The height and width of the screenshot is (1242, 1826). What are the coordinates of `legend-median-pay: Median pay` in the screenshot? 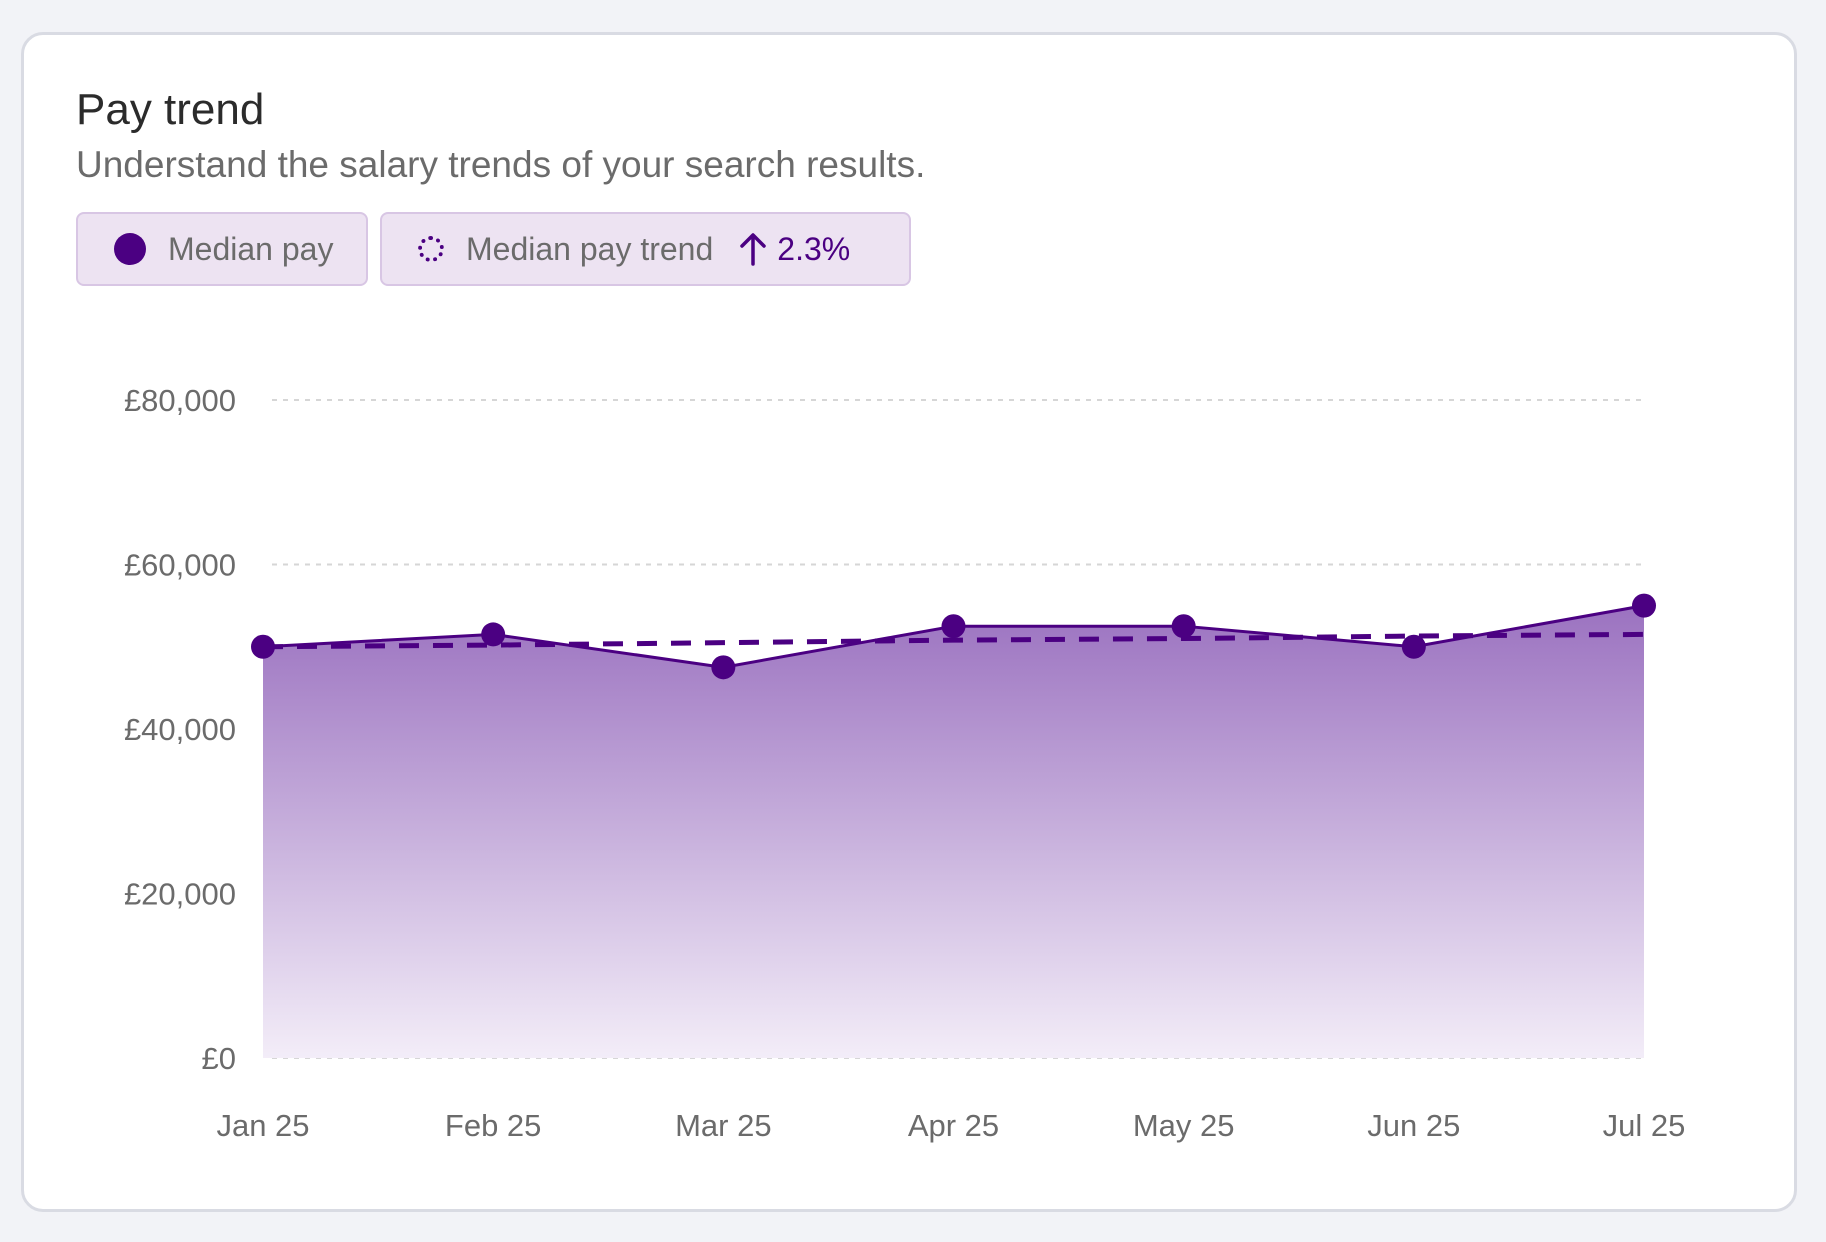 It's located at (222, 249).